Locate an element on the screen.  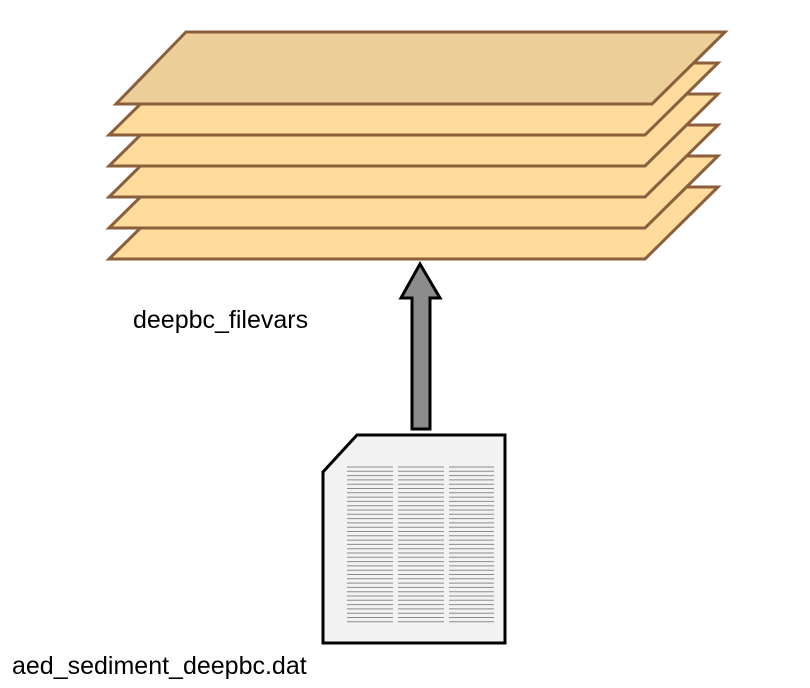
arrow-label: deepbc_filevars is located at coordinates (221, 320).